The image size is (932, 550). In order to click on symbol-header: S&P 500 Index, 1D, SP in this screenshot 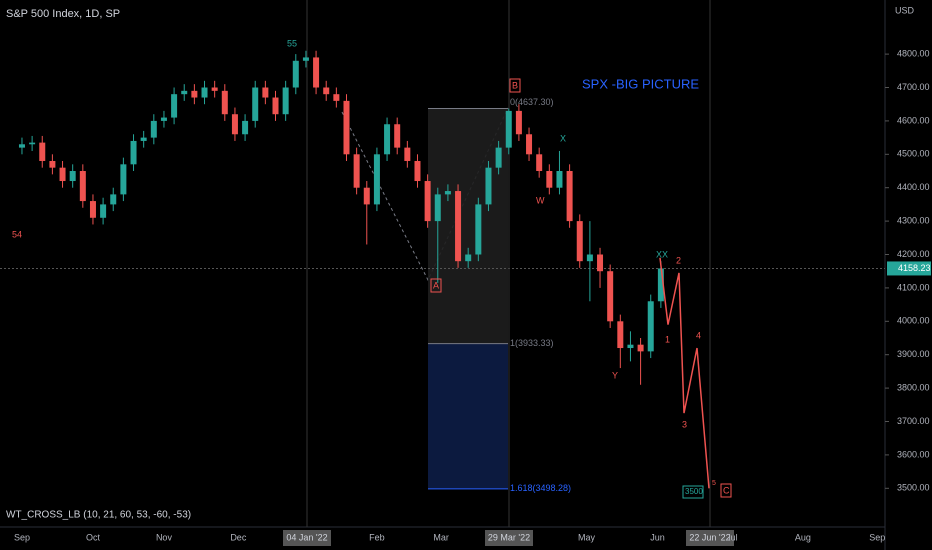, I will do `click(63, 14)`.